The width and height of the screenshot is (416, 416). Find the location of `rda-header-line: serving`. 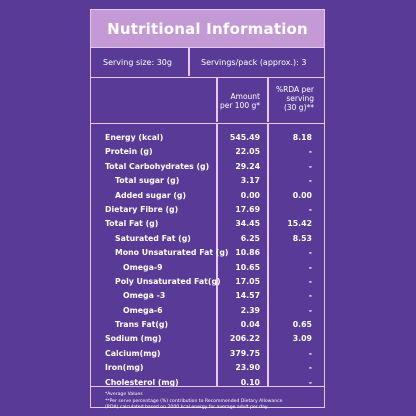

rda-header-line: serving is located at coordinates (300, 98).